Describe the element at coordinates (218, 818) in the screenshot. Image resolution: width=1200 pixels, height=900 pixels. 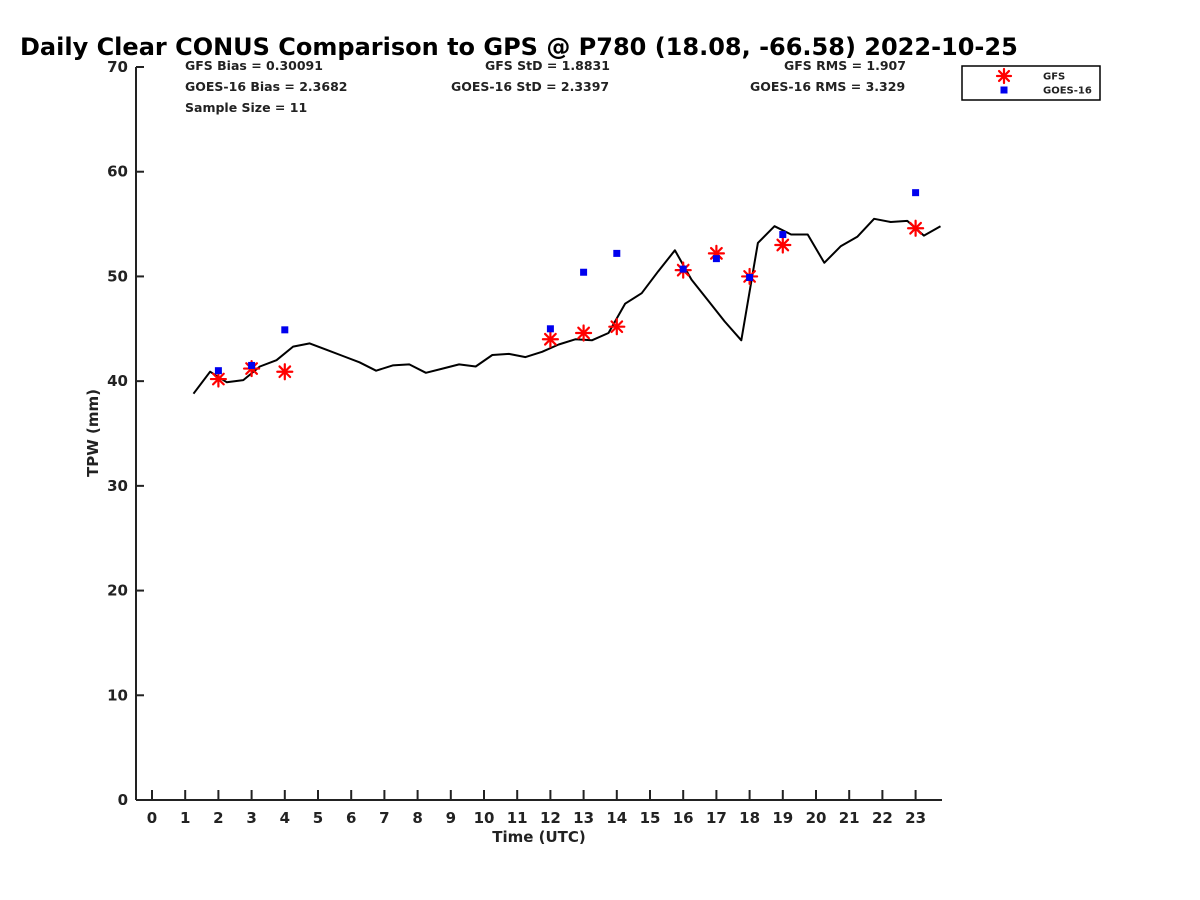
I see `x-tick-label: 2` at that location.